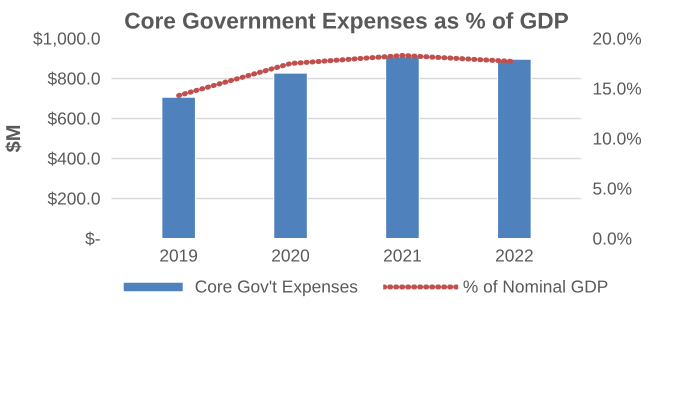 This screenshot has width=675, height=406. I want to click on y-axis-title: $M, so click(14, 138).